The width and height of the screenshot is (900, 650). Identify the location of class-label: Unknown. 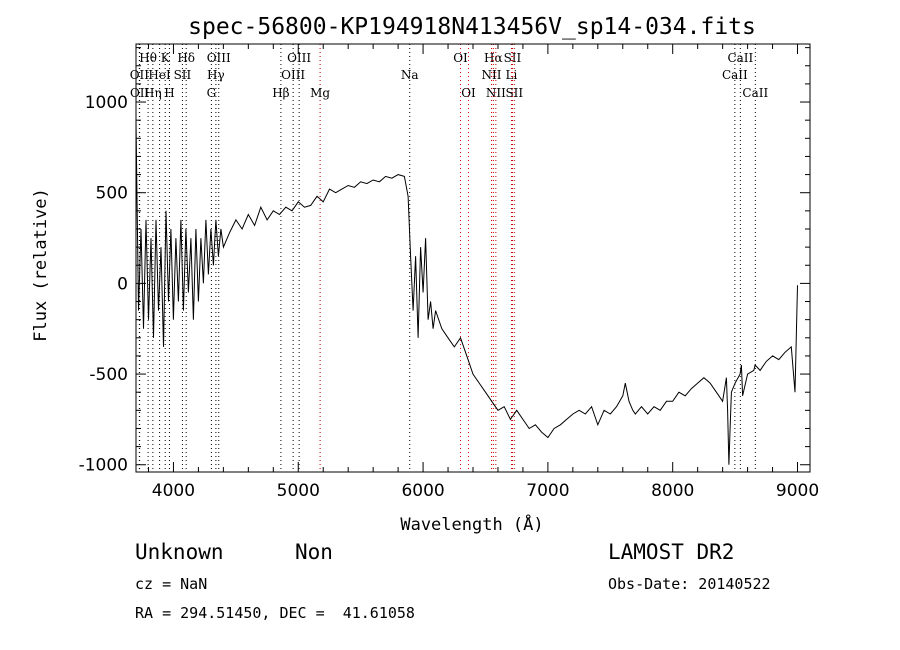
(179, 552).